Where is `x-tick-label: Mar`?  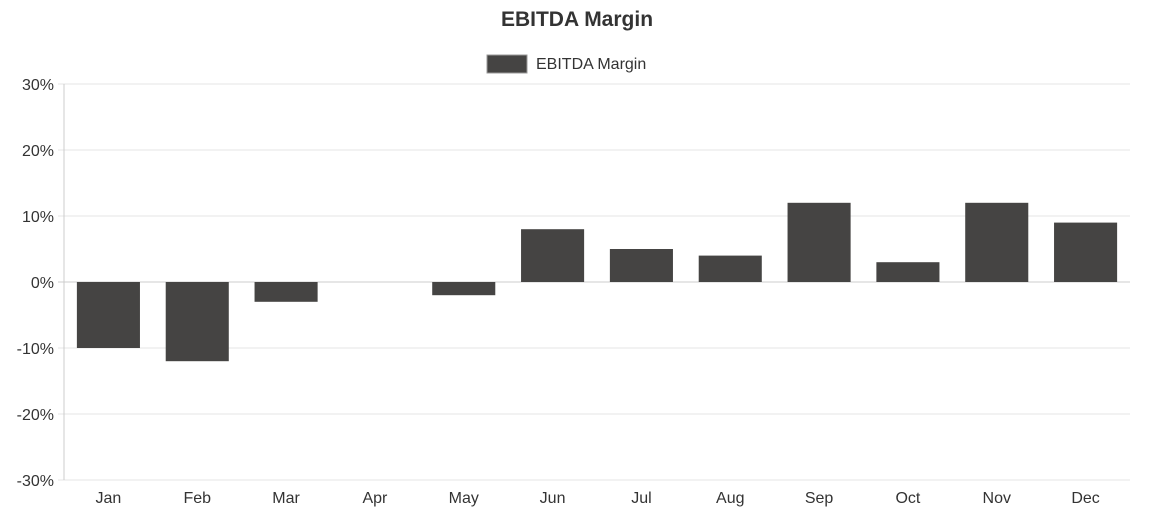 x-tick-label: Mar is located at coordinates (286, 498).